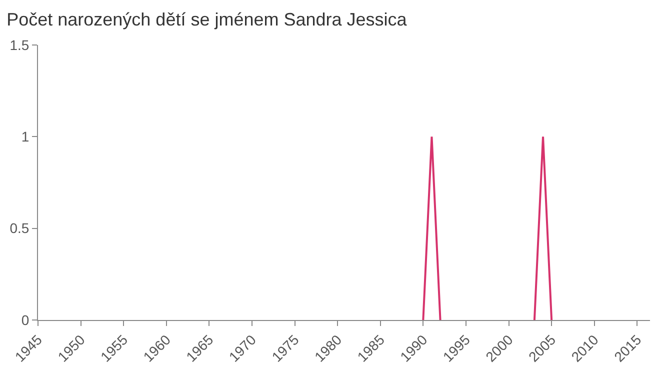 The image size is (660, 375). What do you see at coordinates (20, 44) in the screenshot?
I see `y-tick-label: 1.5` at bounding box center [20, 44].